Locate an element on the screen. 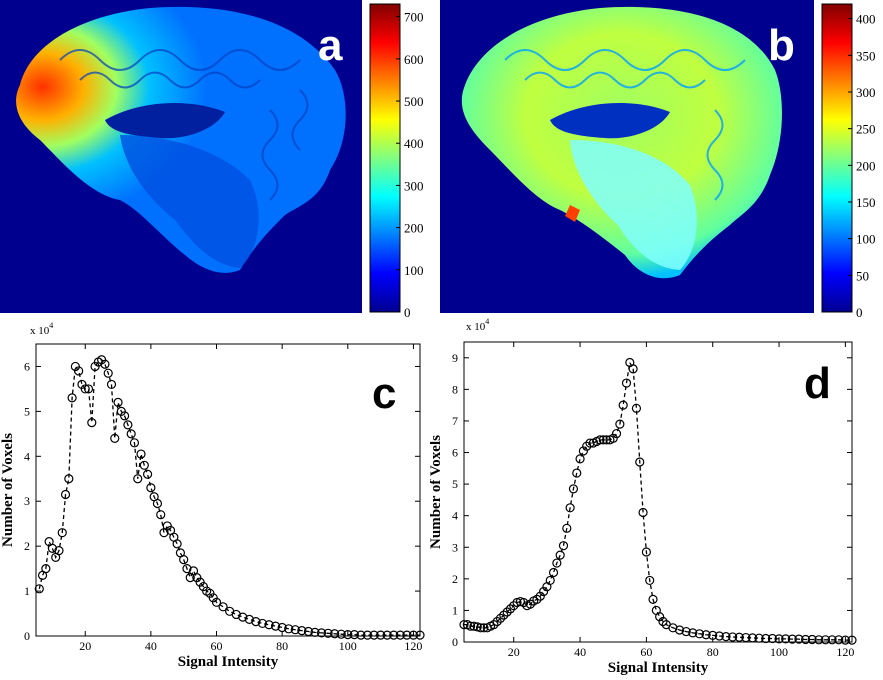  colorbar-a-tick-label: 400 is located at coordinates (414, 143).